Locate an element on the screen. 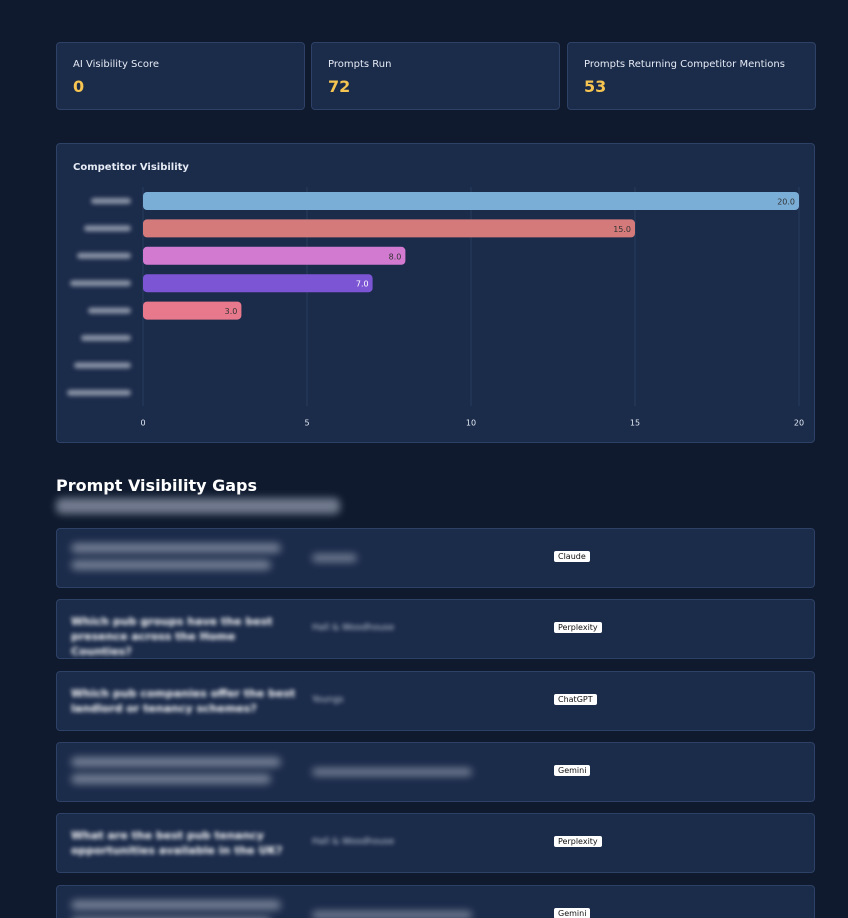  x-tick-label: 20 is located at coordinates (799, 423).